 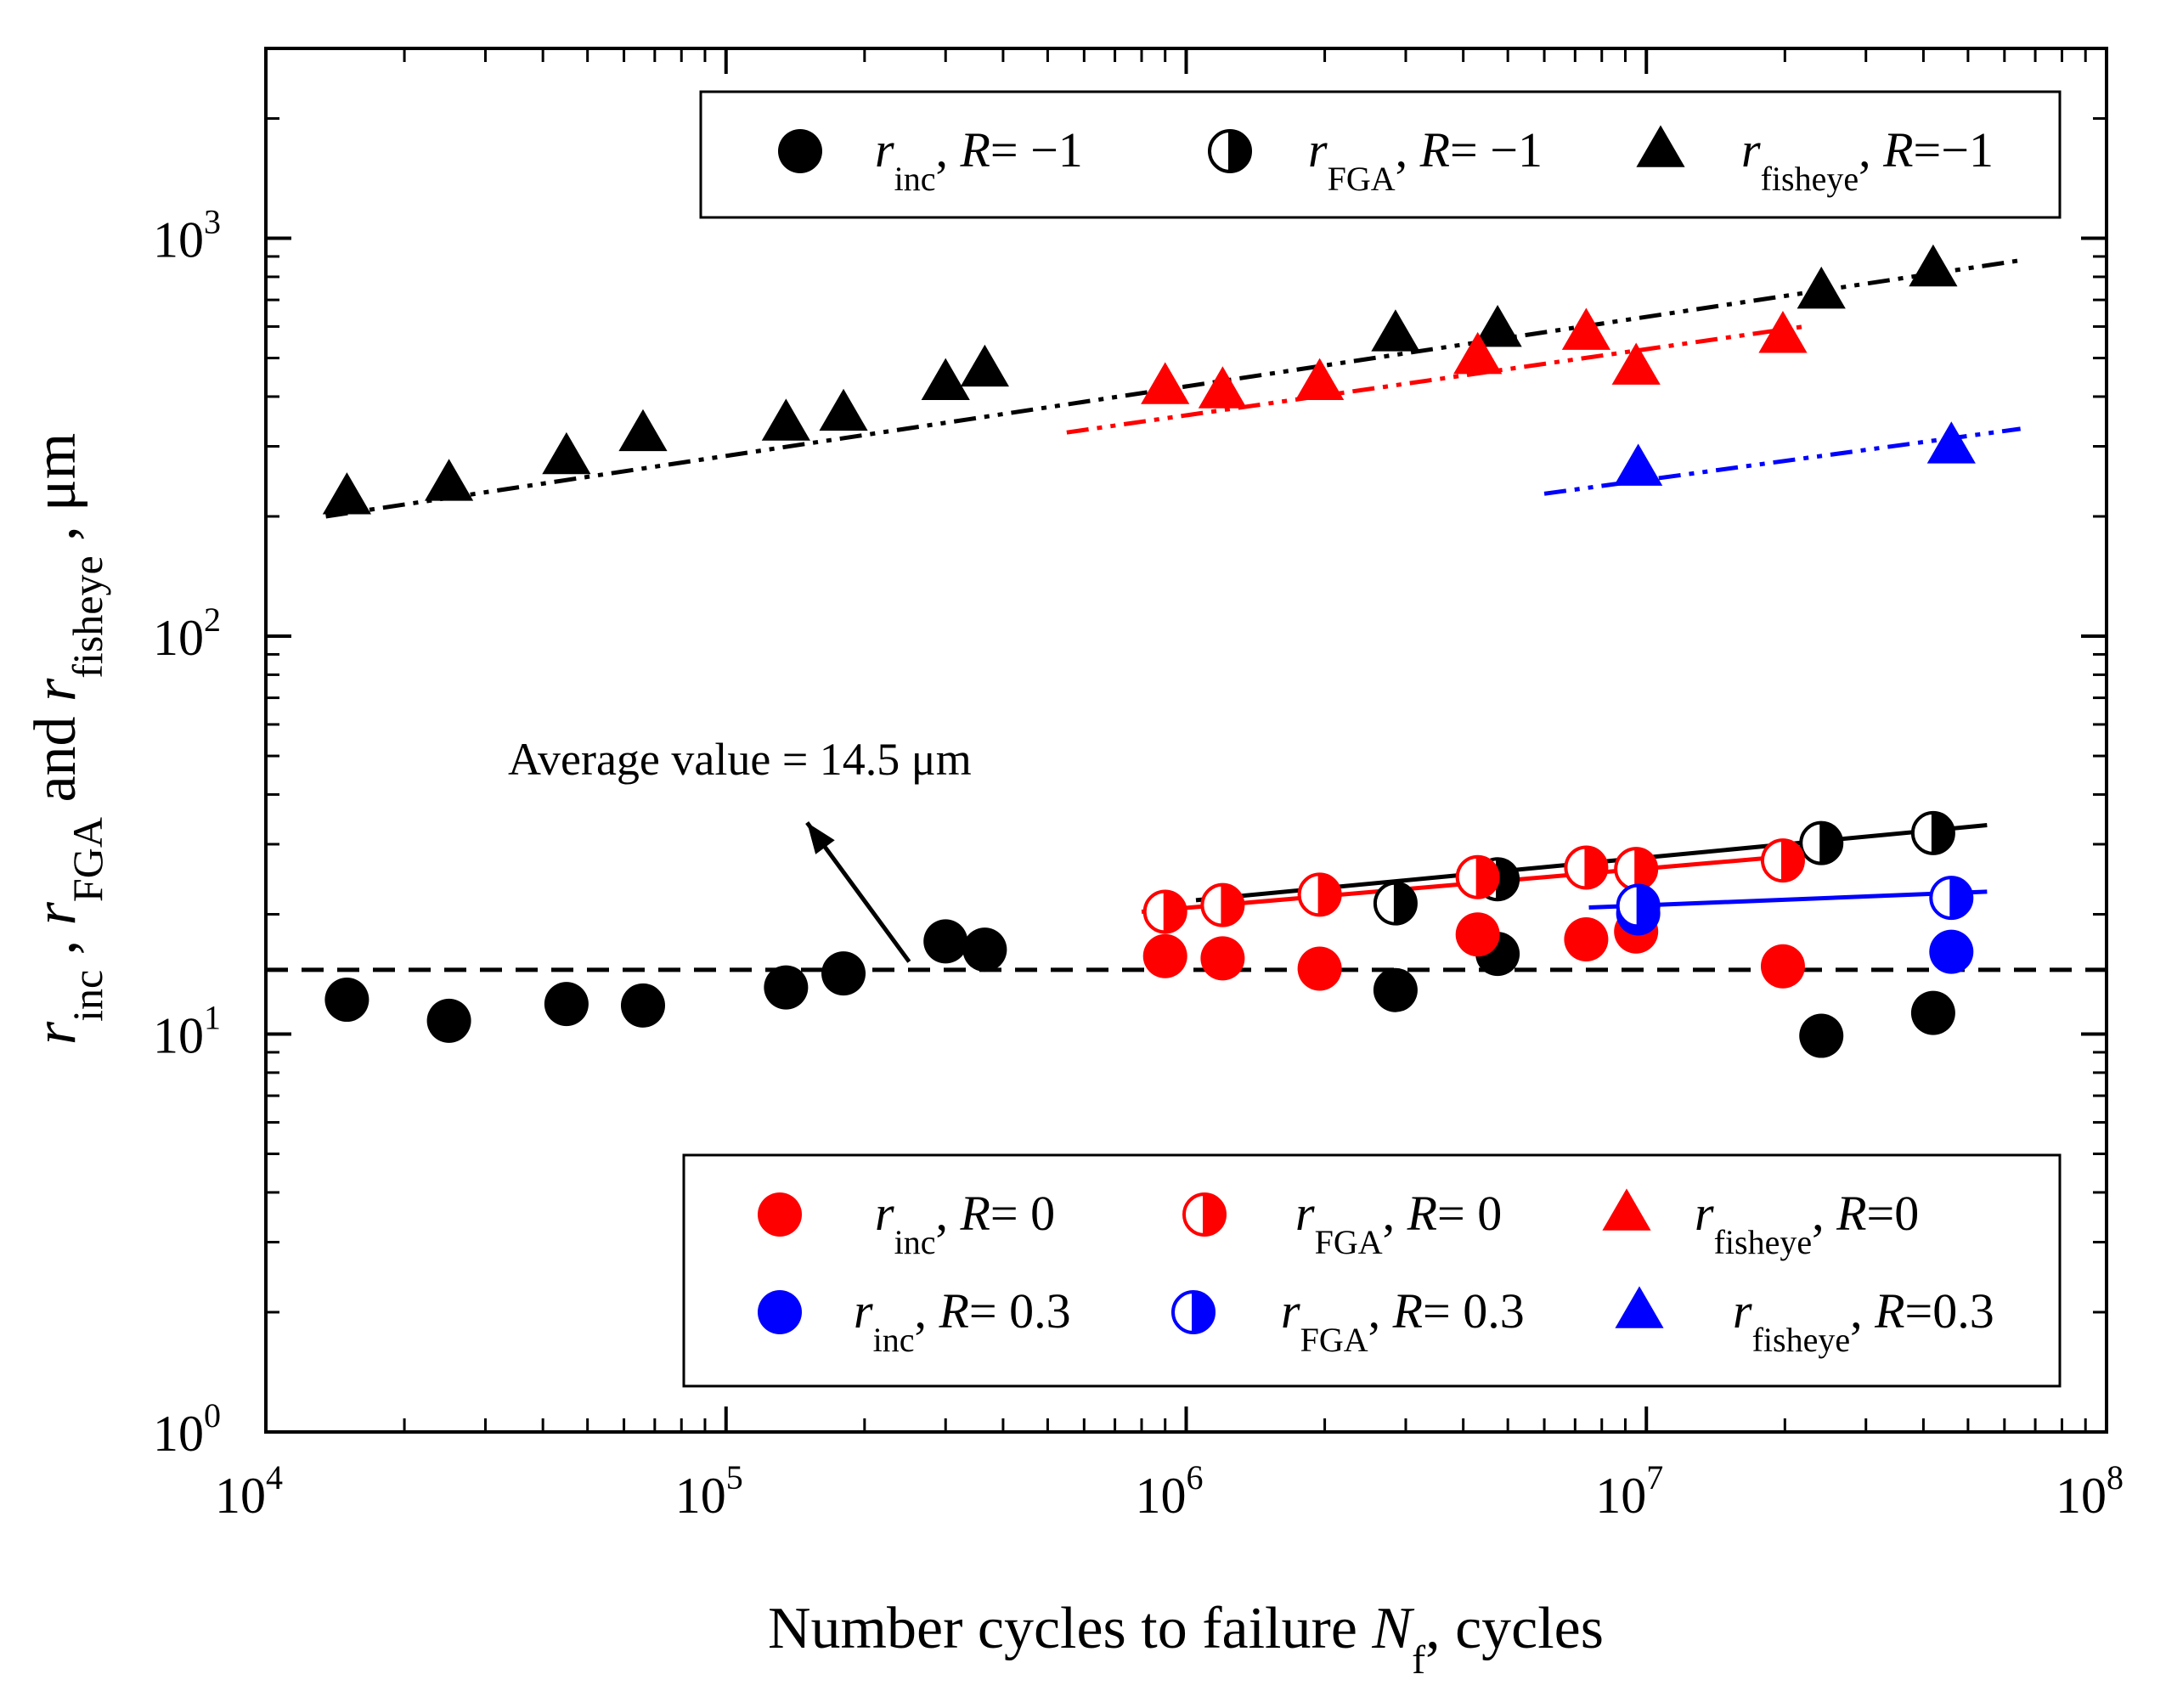 What do you see at coordinates (1392, 1628) in the screenshot?
I see `x-label-symbol: N` at bounding box center [1392, 1628].